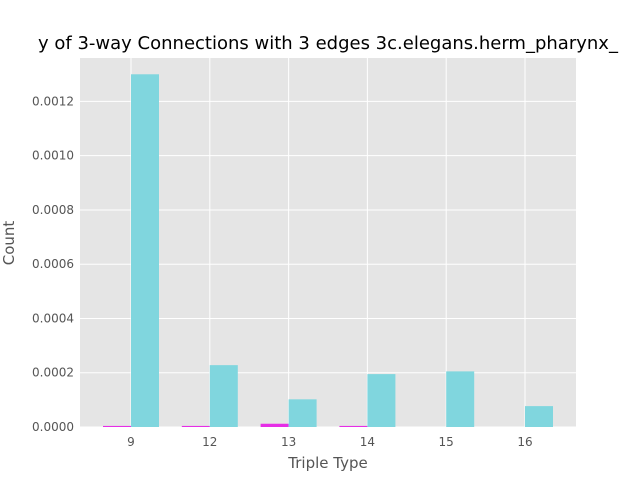 This screenshot has height=480, width=640. What do you see at coordinates (53, 101) in the screenshot?
I see `y-tick-label: 0.0012` at bounding box center [53, 101].